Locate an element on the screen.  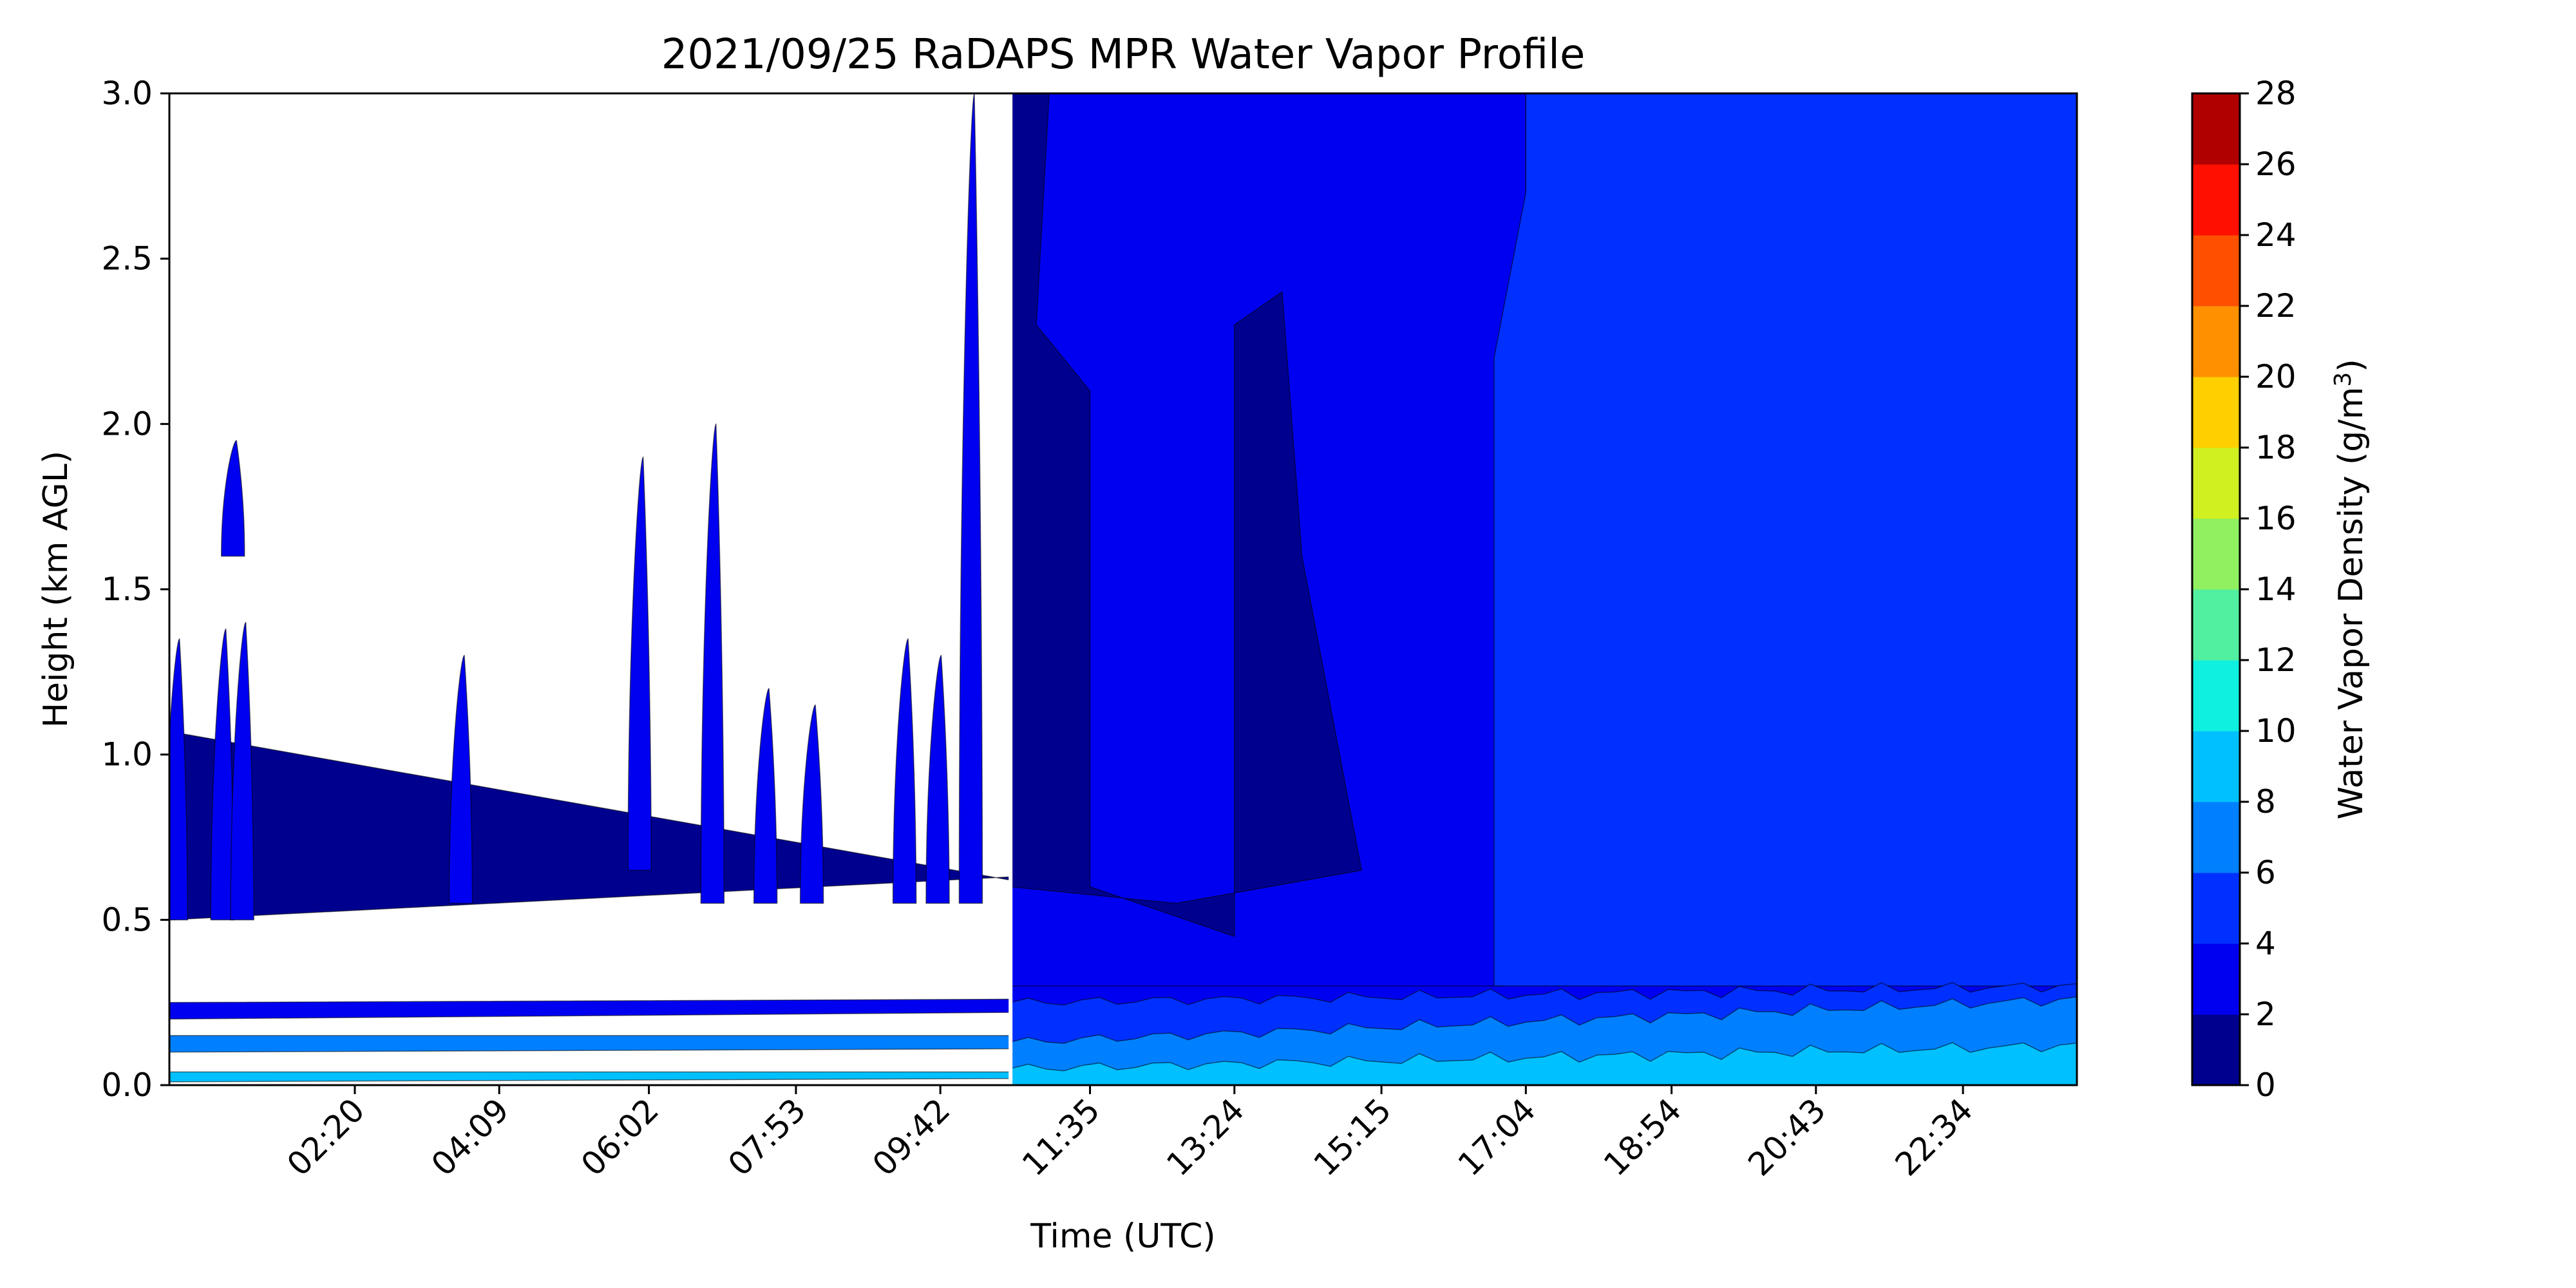
colorbar-tick-label: 20 is located at coordinates (2276, 377).